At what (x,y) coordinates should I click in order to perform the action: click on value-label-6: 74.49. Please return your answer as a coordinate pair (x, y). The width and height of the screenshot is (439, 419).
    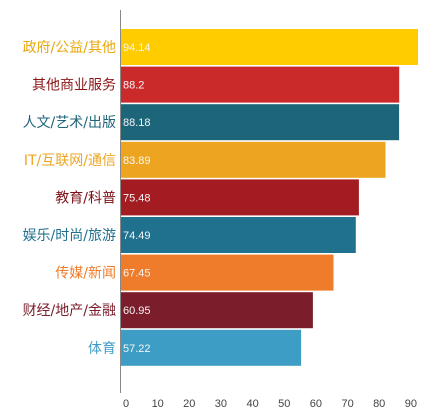
    Looking at the image, I should click on (137, 236).